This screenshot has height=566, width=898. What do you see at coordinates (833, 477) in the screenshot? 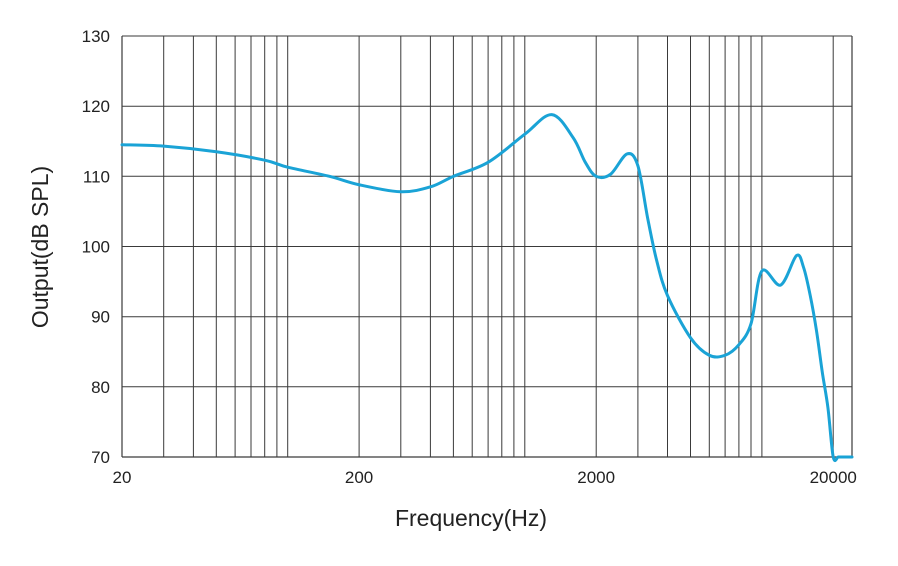
I see `x-tick-label: 20000` at bounding box center [833, 477].